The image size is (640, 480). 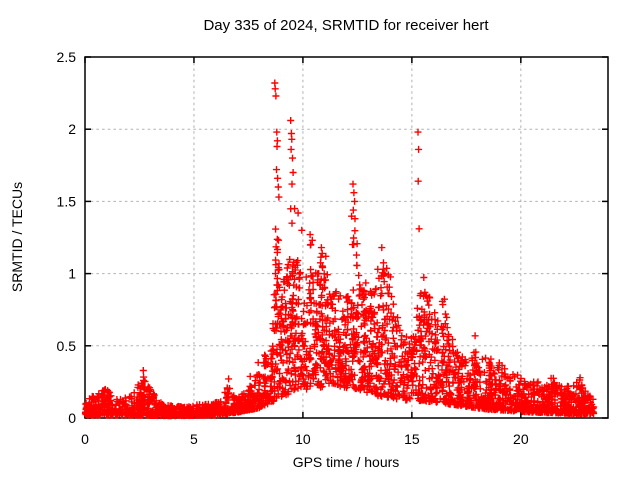 I want to click on y-tick-label: 1, so click(x=72, y=274).